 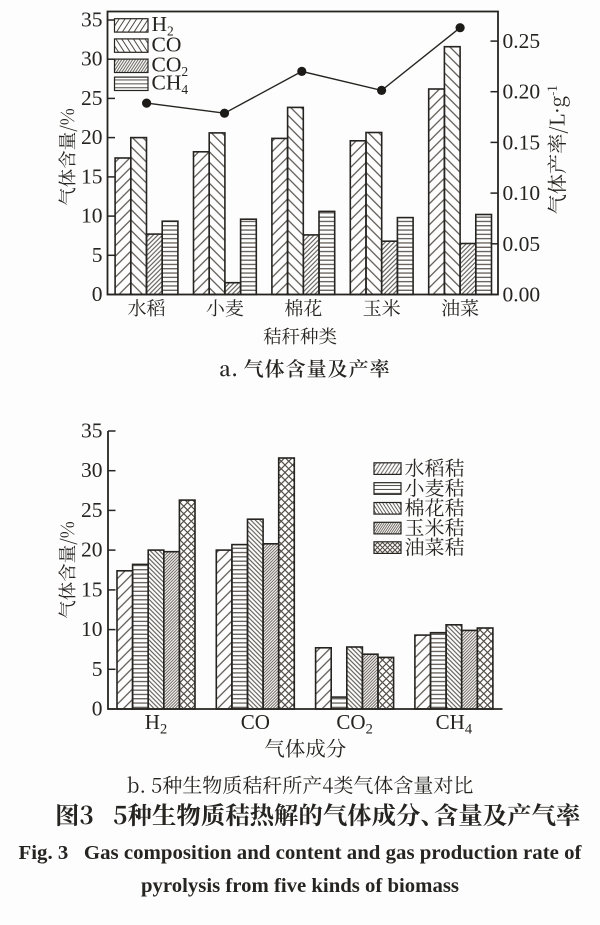 I want to click on svg-text: 0.20, so click(x=522, y=92).